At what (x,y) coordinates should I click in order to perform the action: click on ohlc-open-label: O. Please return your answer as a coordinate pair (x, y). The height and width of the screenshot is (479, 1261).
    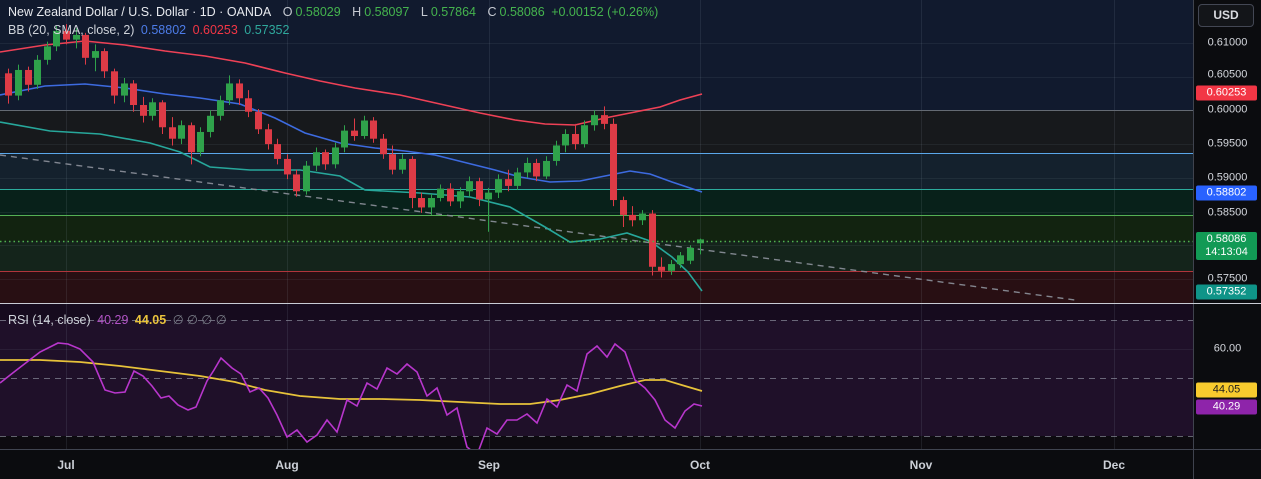
    Looking at the image, I should click on (287, 12).